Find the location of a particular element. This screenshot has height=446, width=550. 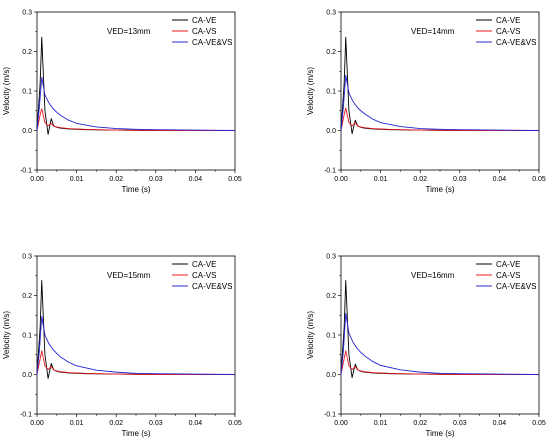

ved-annotation: VED=13mm is located at coordinates (129, 31).